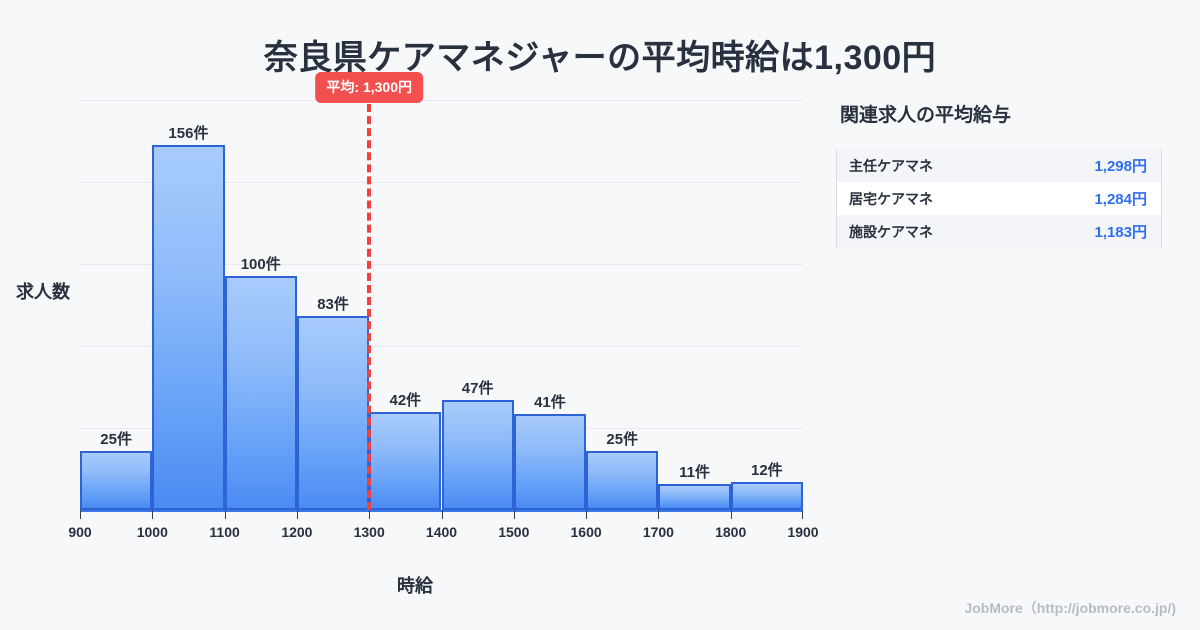 This screenshot has width=1200, height=630. What do you see at coordinates (926, 115) in the screenshot?
I see `panel-heading: 関連求人の平均給与` at bounding box center [926, 115].